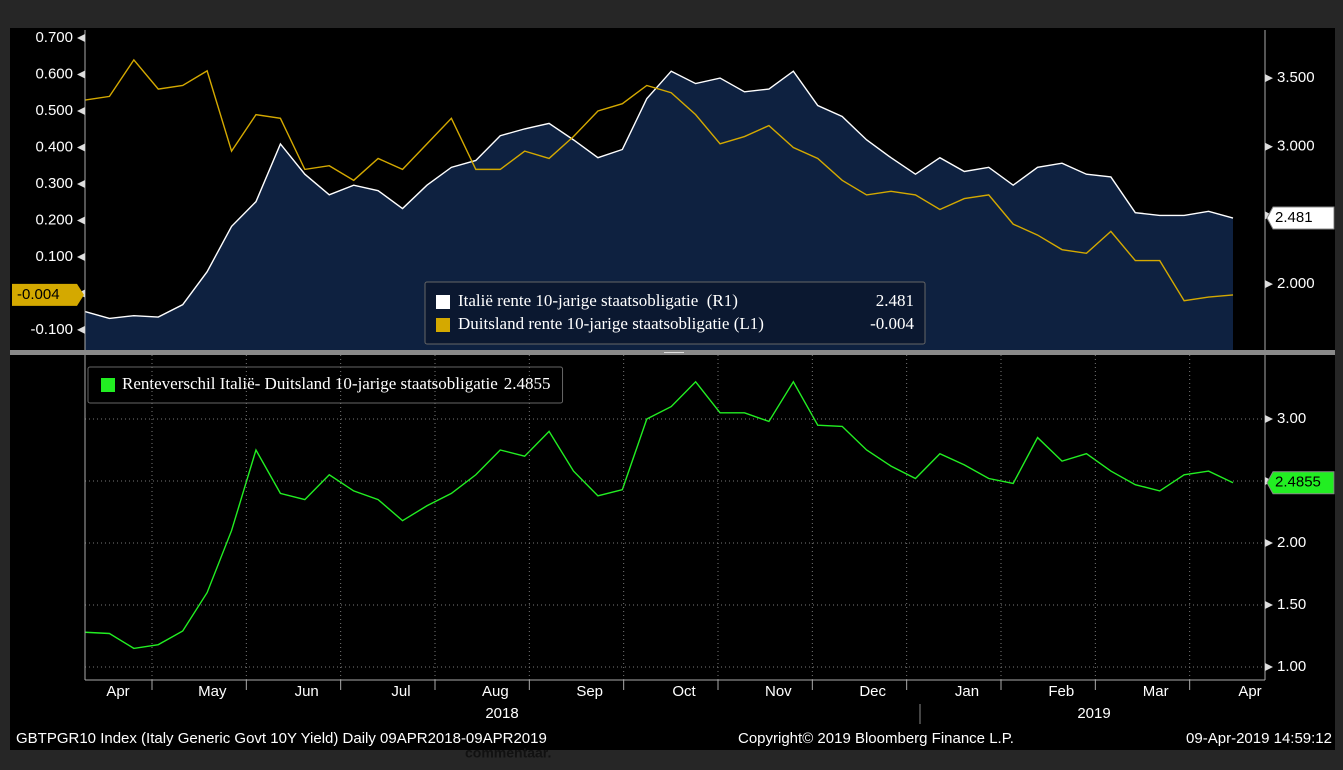  I want to click on x-tick-label: Oct, so click(684, 691).